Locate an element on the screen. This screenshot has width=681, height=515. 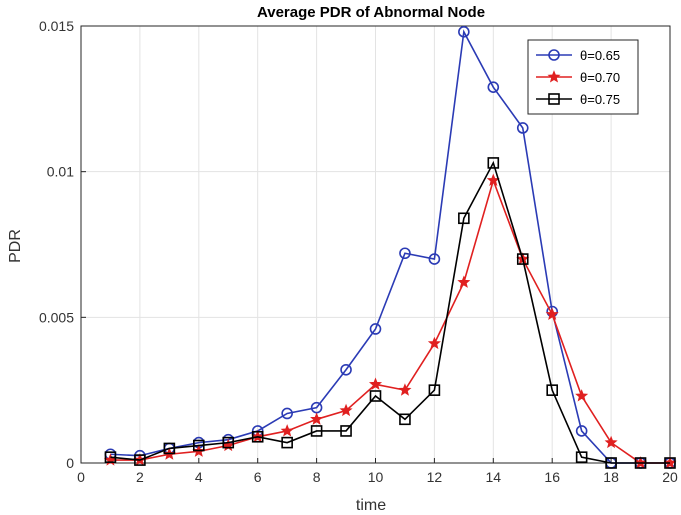
x-tick-label: 20 is located at coordinates (670, 477).